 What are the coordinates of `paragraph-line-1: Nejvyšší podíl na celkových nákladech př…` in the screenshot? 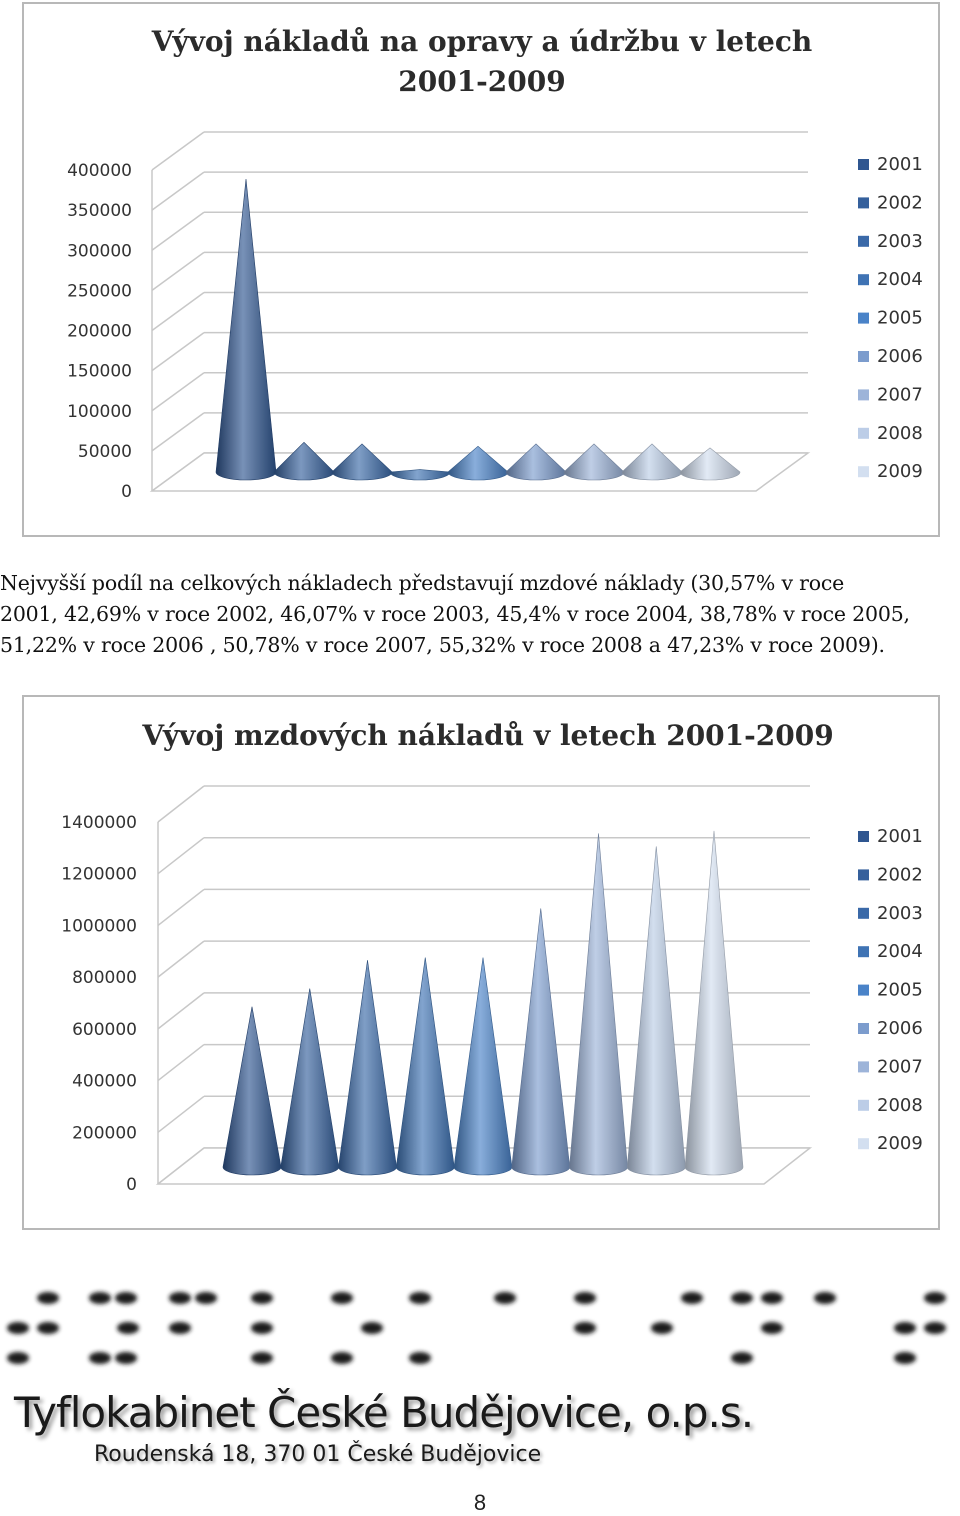 It's located at (422, 583).